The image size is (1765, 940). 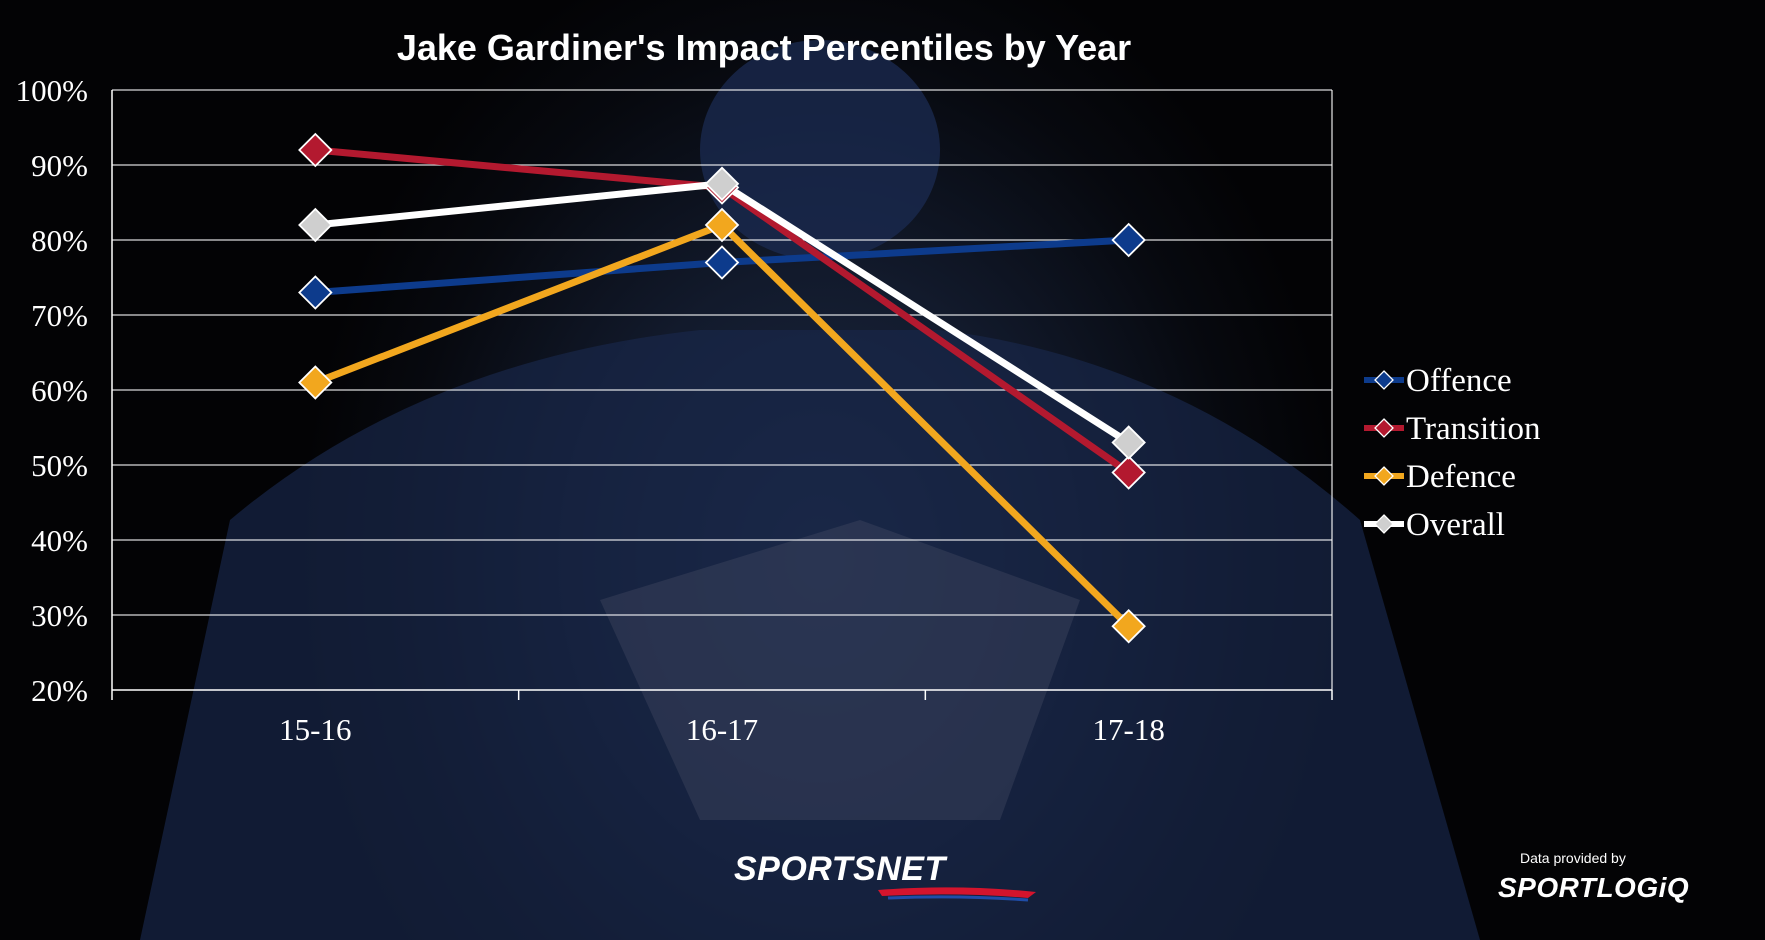 I want to click on y-tick-label: 20%, so click(x=59, y=690).